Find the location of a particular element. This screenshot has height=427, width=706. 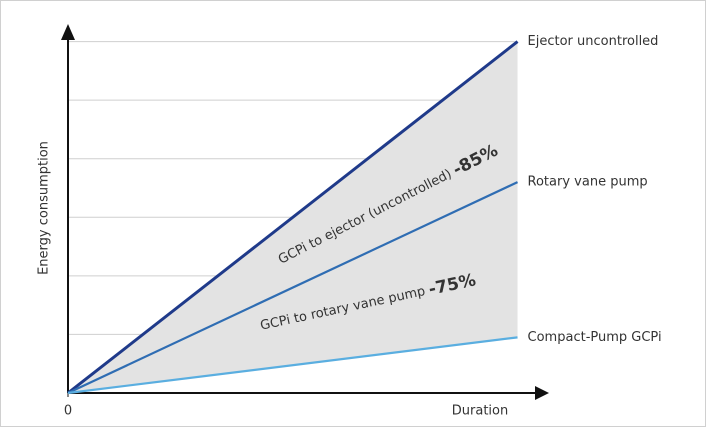

y-axis-label: Energy consumption is located at coordinates (44, 208).